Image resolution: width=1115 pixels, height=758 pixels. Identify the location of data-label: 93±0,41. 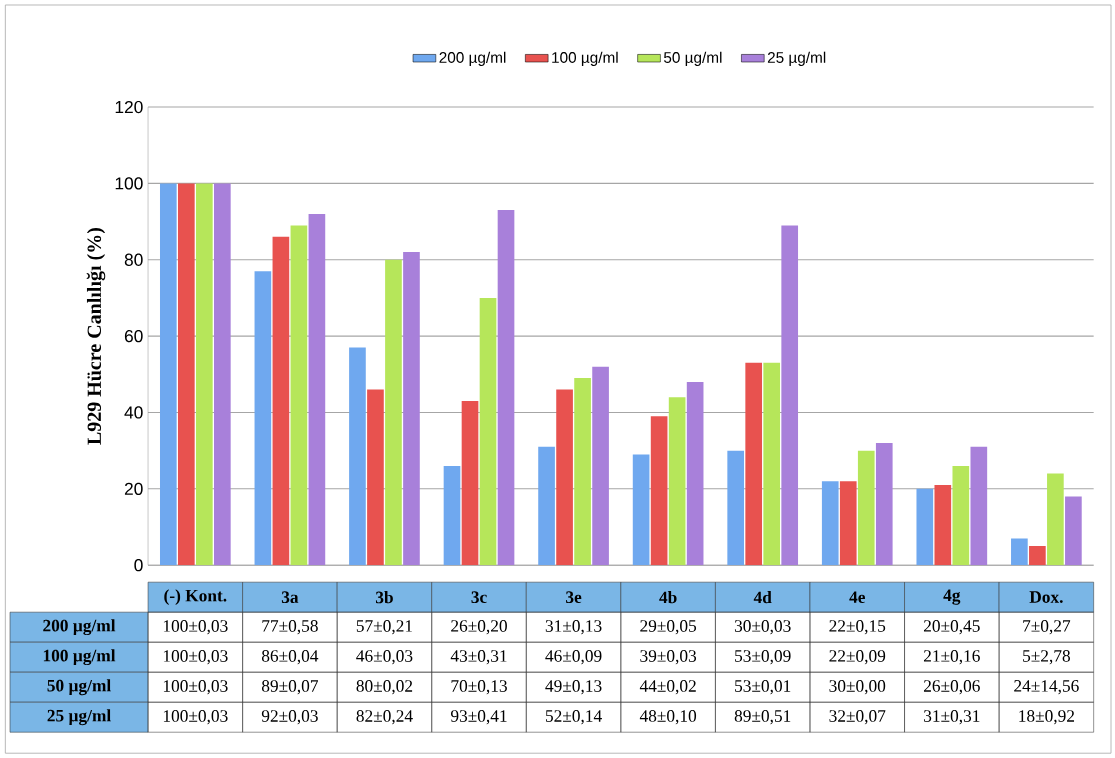
(478, 717).